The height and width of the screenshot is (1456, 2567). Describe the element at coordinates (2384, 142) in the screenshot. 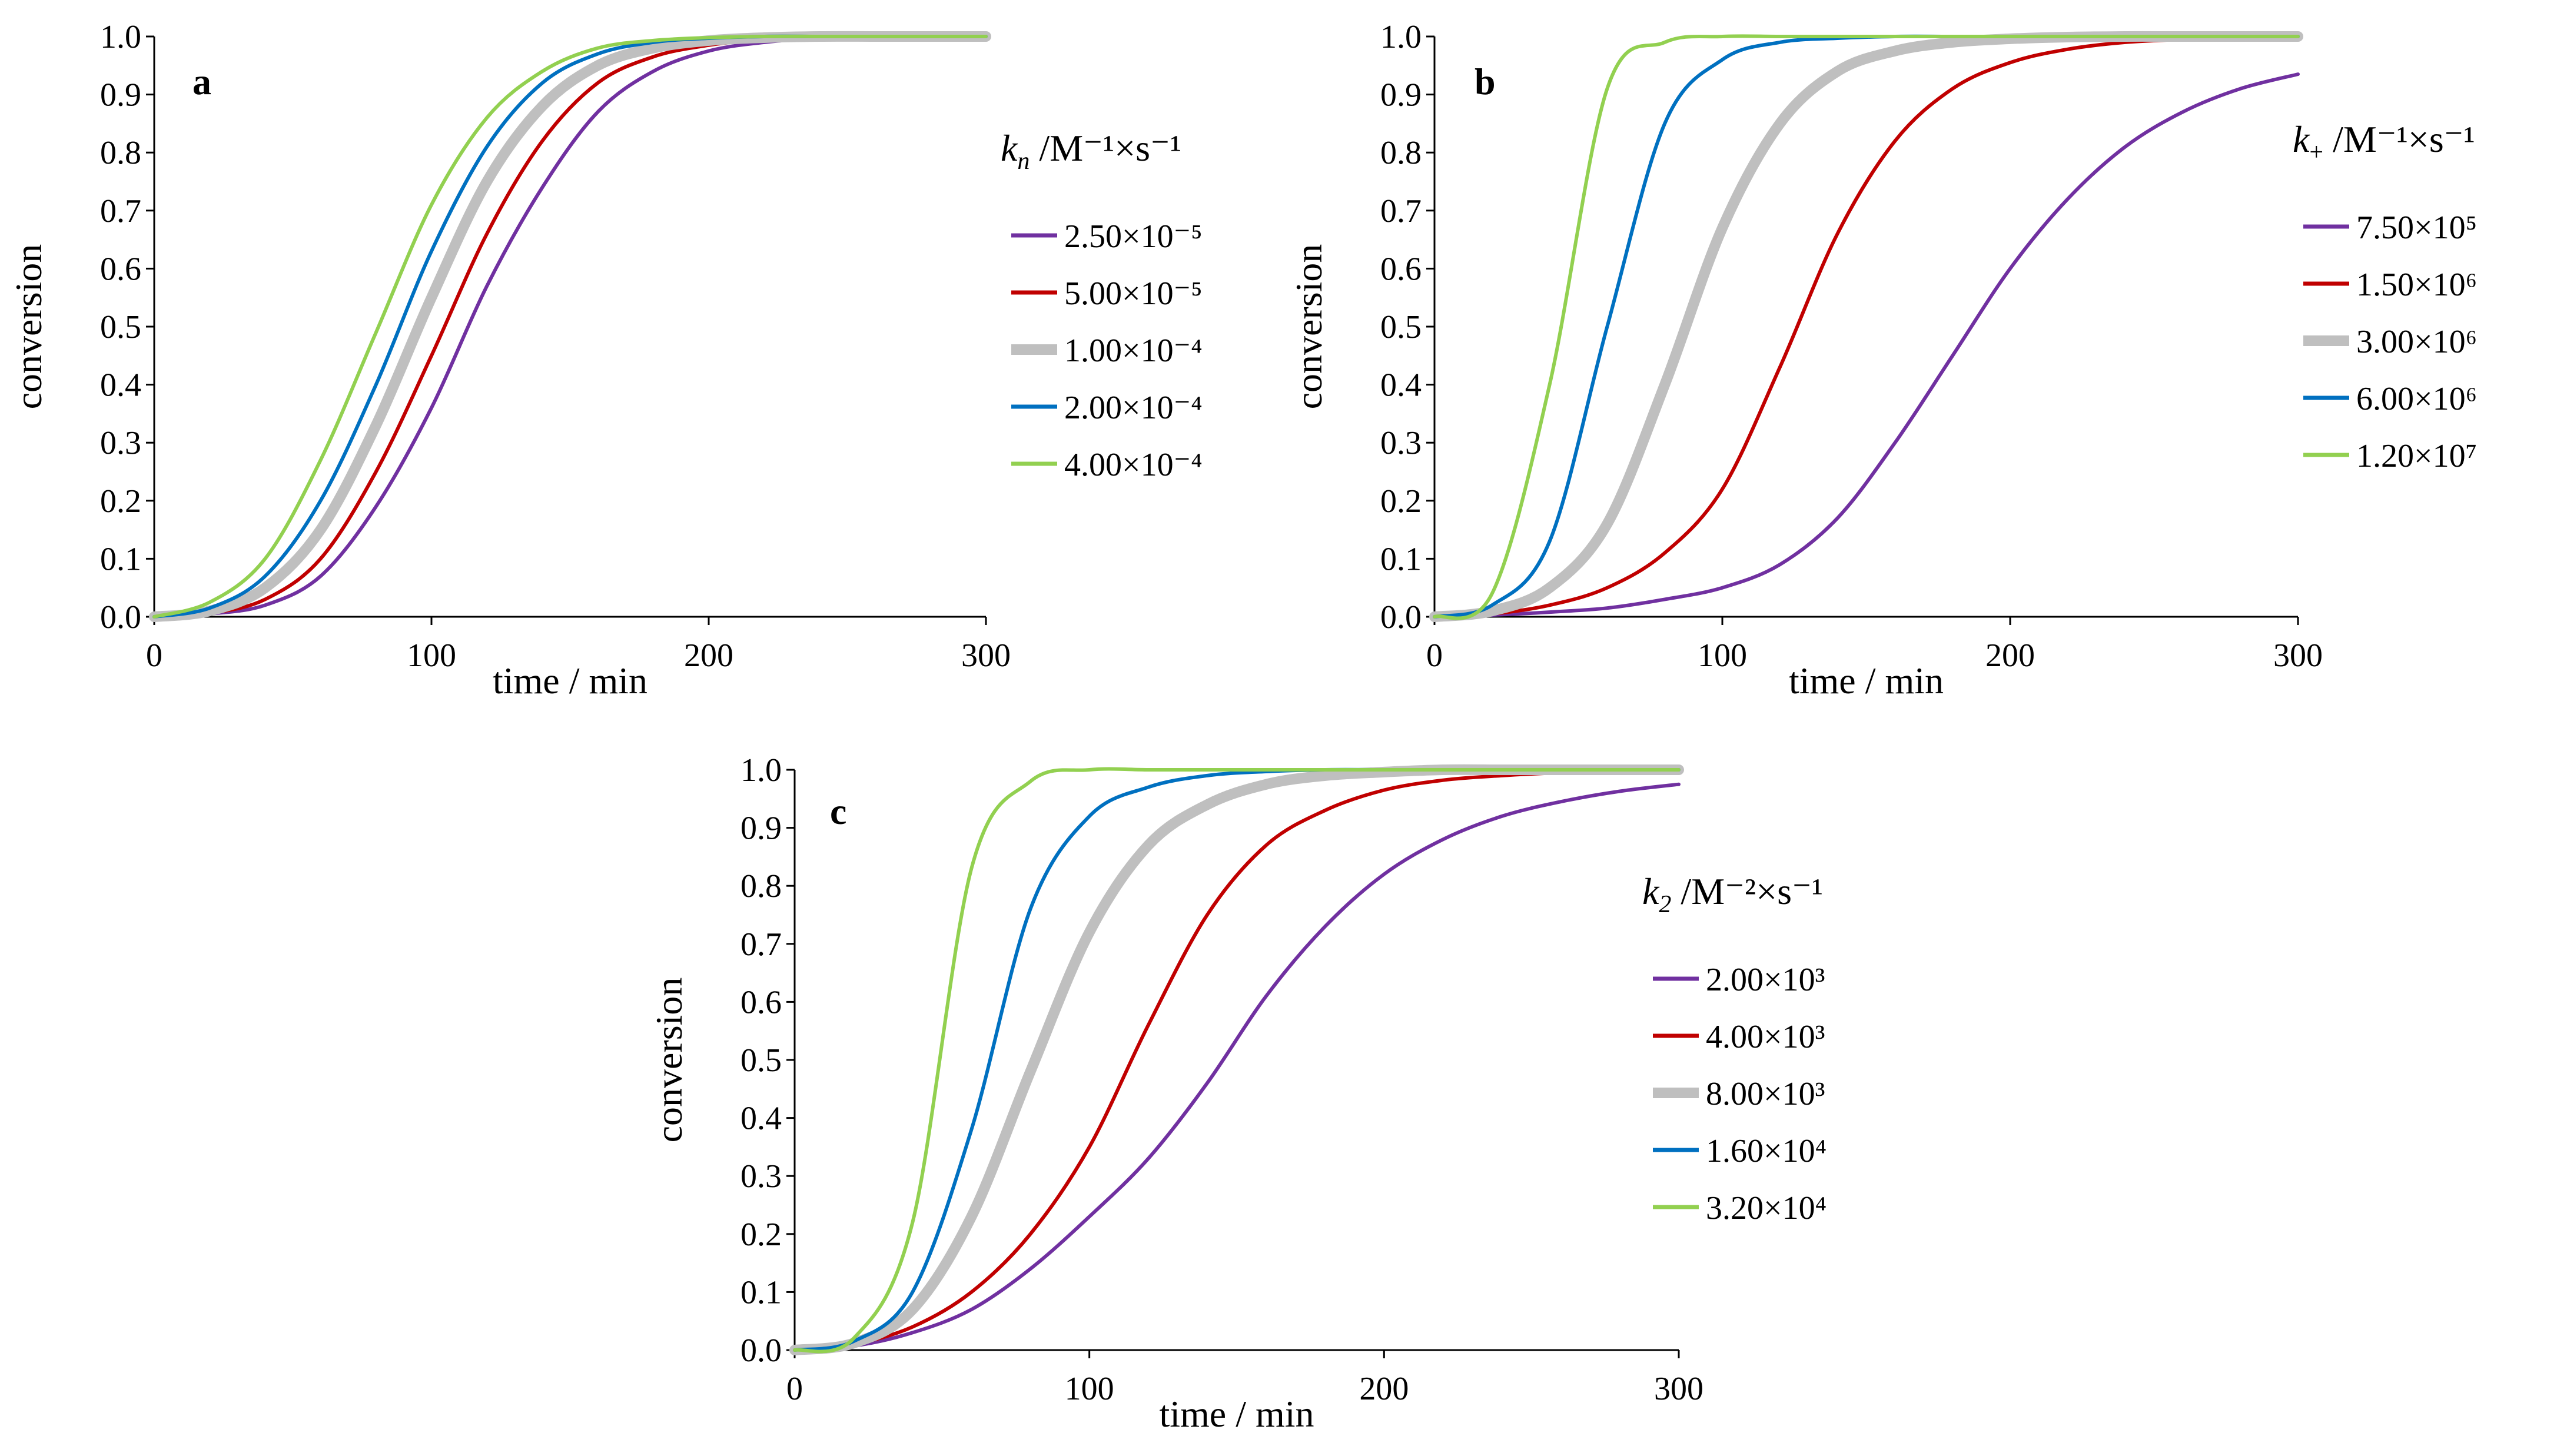

I see `legend-title: k+ /M⁻¹×s⁻¹` at that location.